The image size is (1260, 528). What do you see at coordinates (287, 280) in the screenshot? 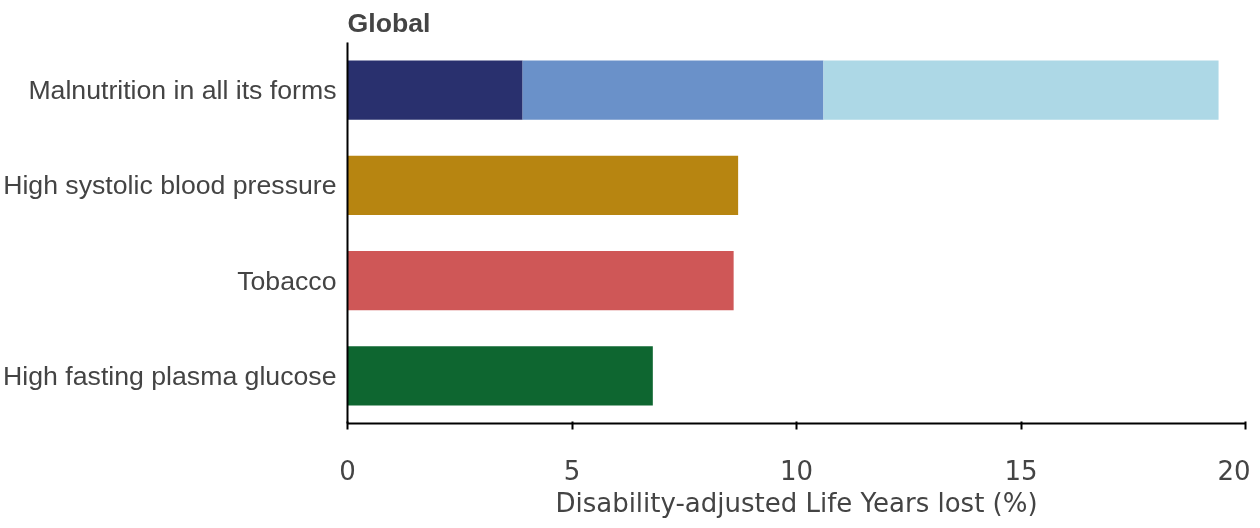
I see `y-tick-label: Tobacco` at bounding box center [287, 280].